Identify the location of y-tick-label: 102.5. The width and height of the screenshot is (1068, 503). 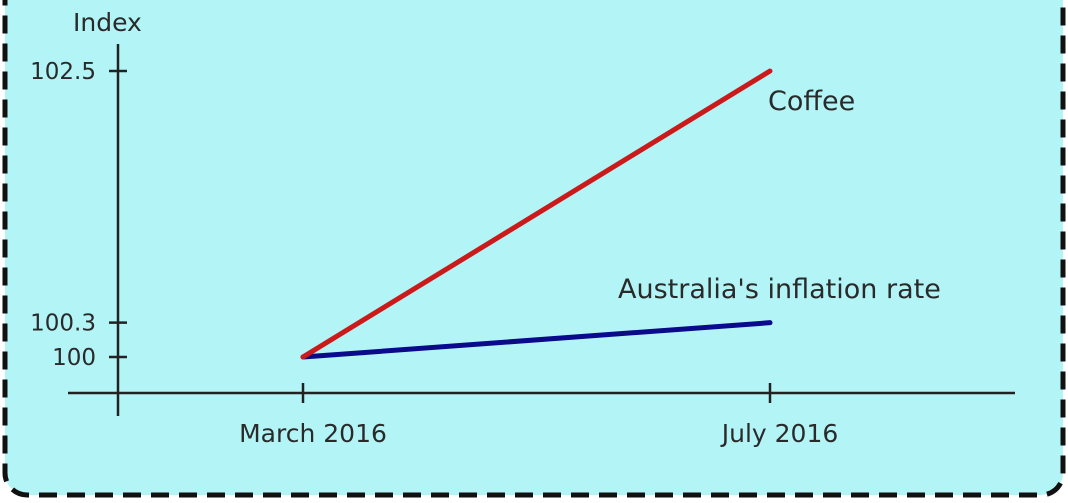
(63, 72).